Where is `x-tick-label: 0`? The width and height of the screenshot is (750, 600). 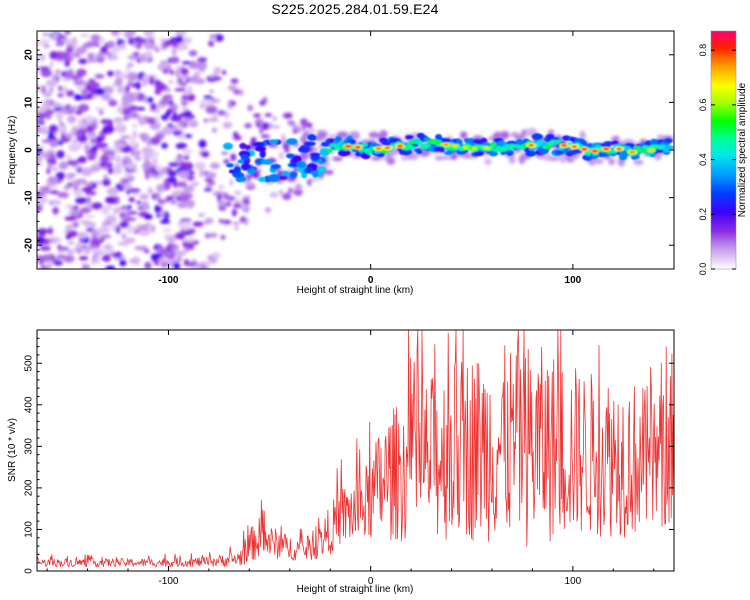 x-tick-label: 0 is located at coordinates (371, 280).